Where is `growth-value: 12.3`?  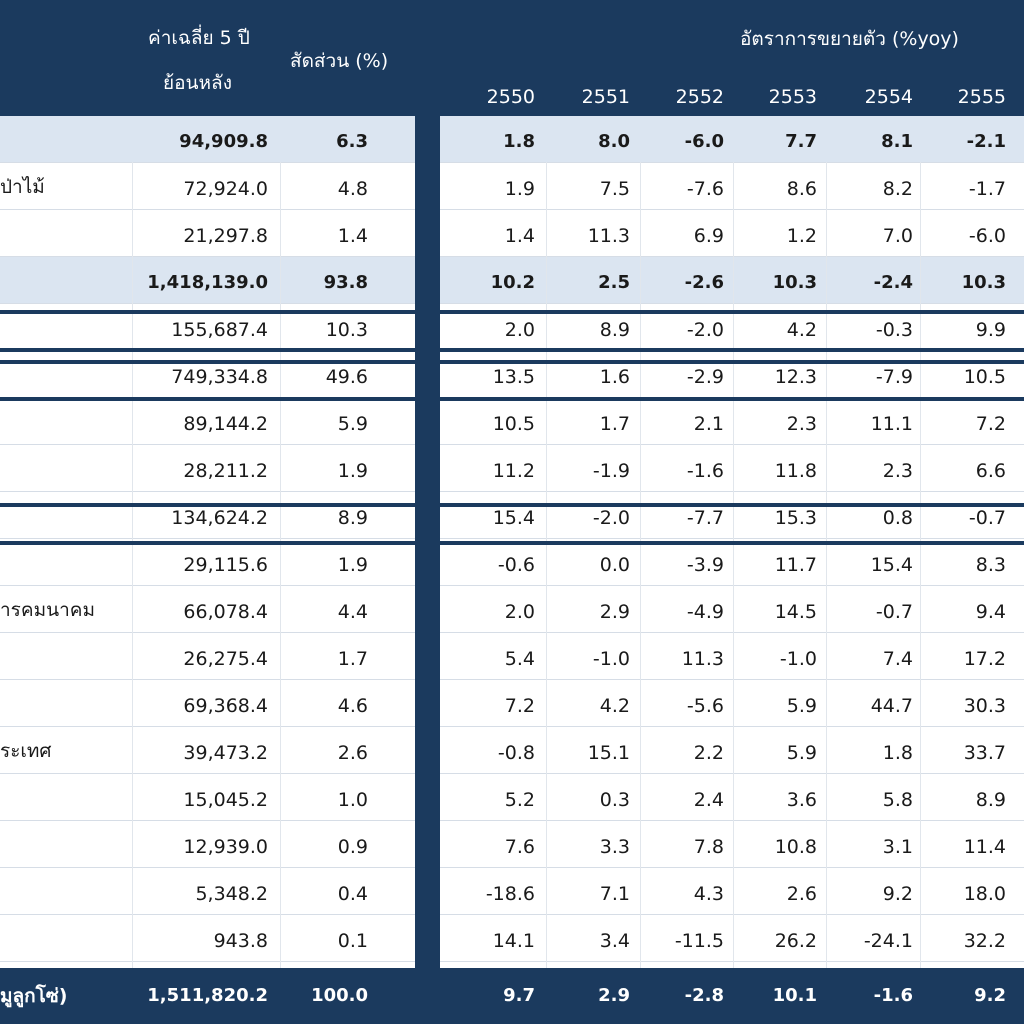
growth-value: 12.3 is located at coordinates (795, 377).